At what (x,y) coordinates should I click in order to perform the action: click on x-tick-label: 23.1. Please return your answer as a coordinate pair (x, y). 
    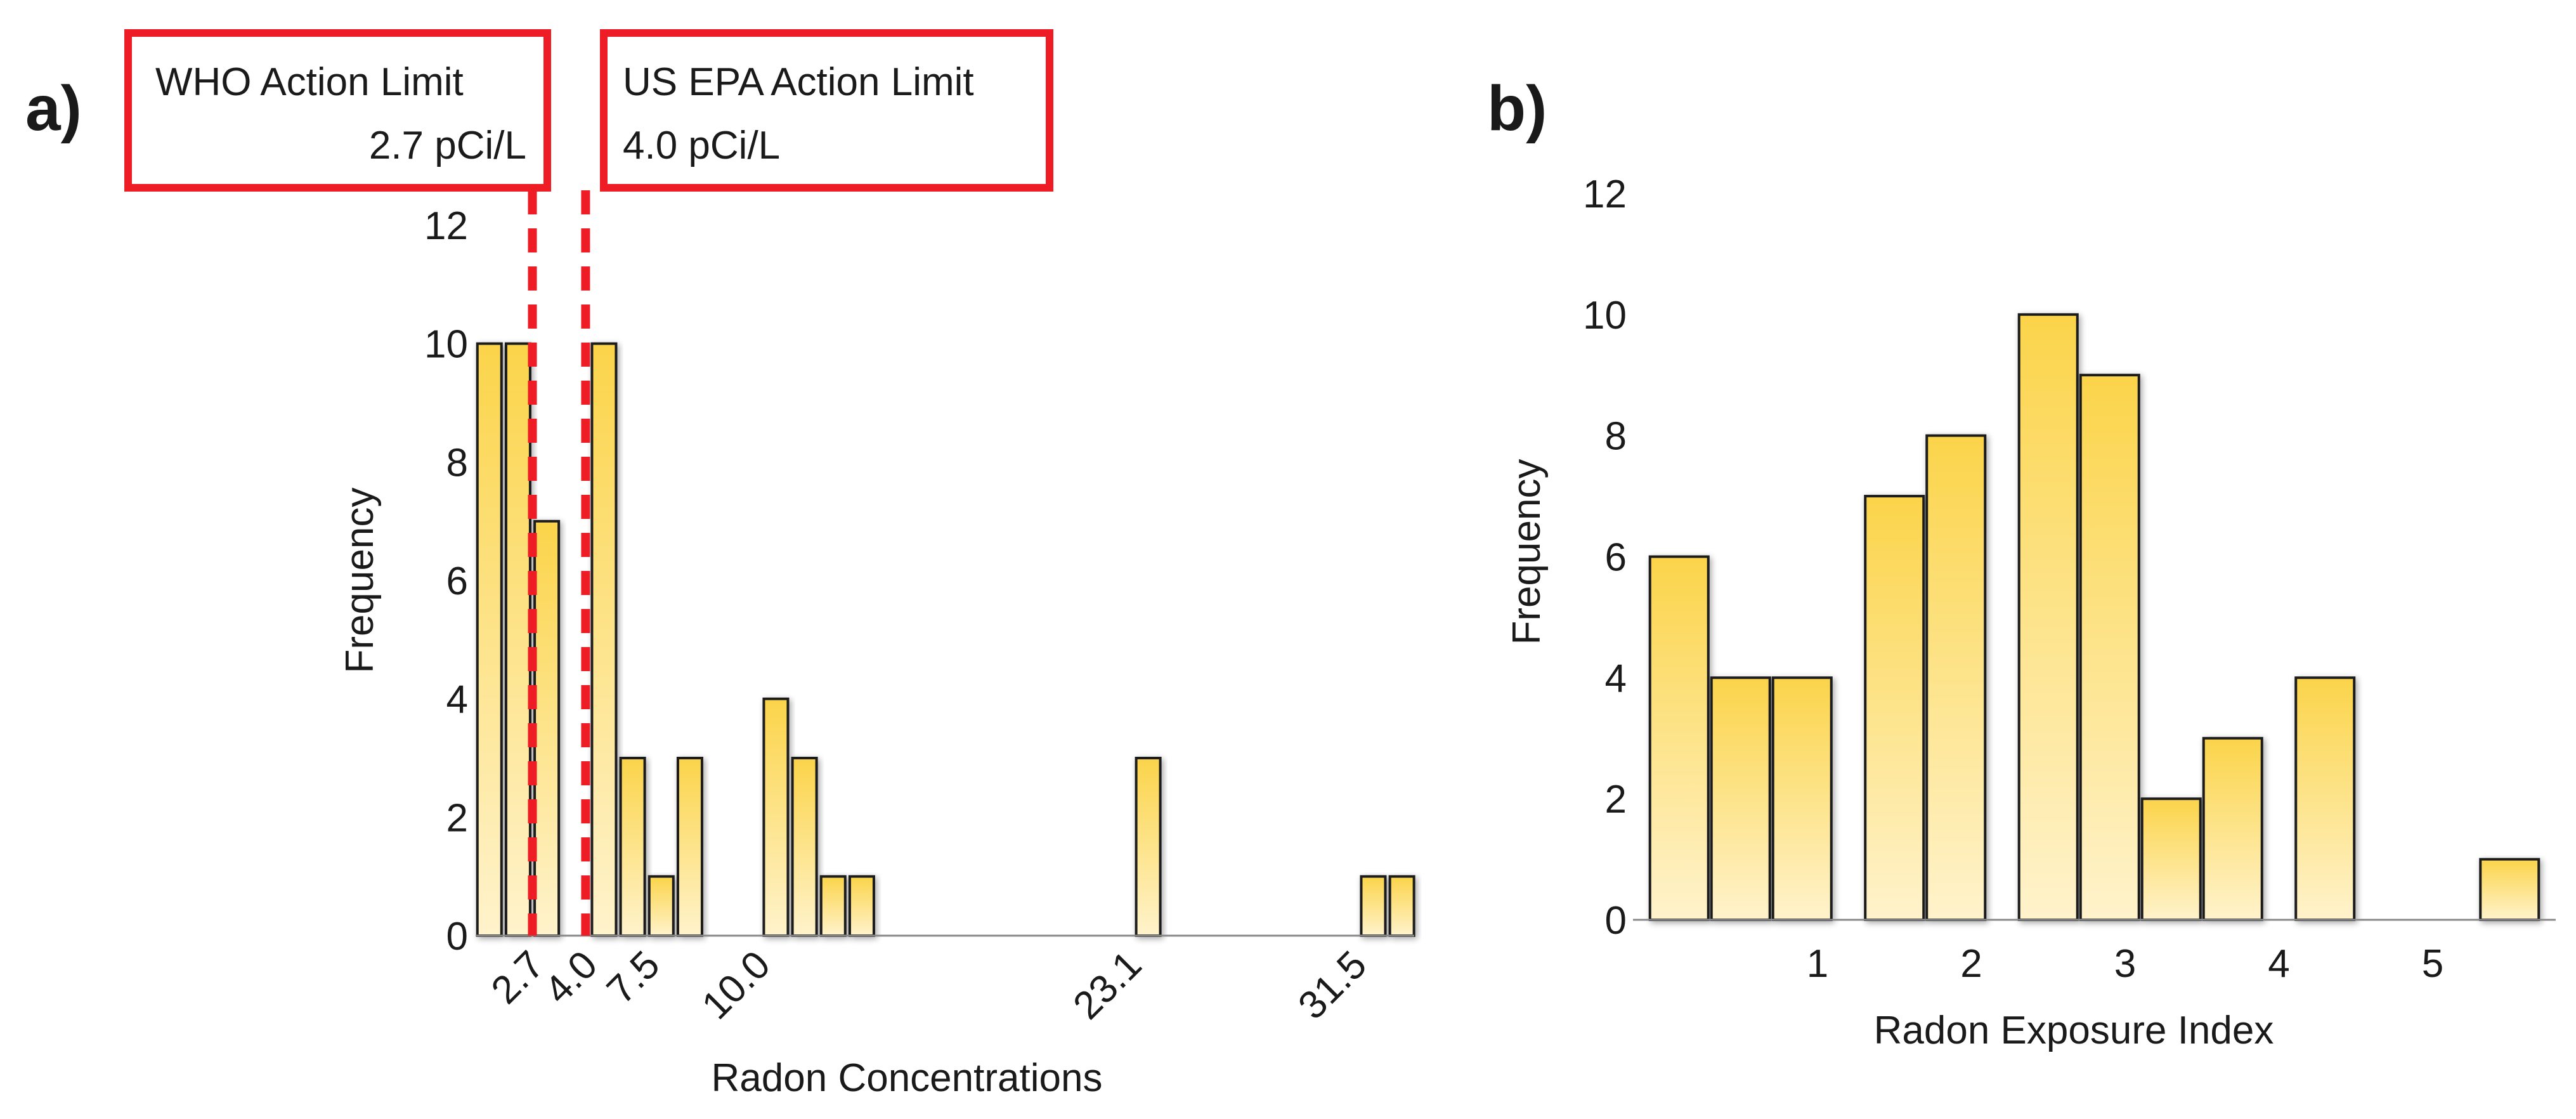
    Looking at the image, I should click on (1107, 985).